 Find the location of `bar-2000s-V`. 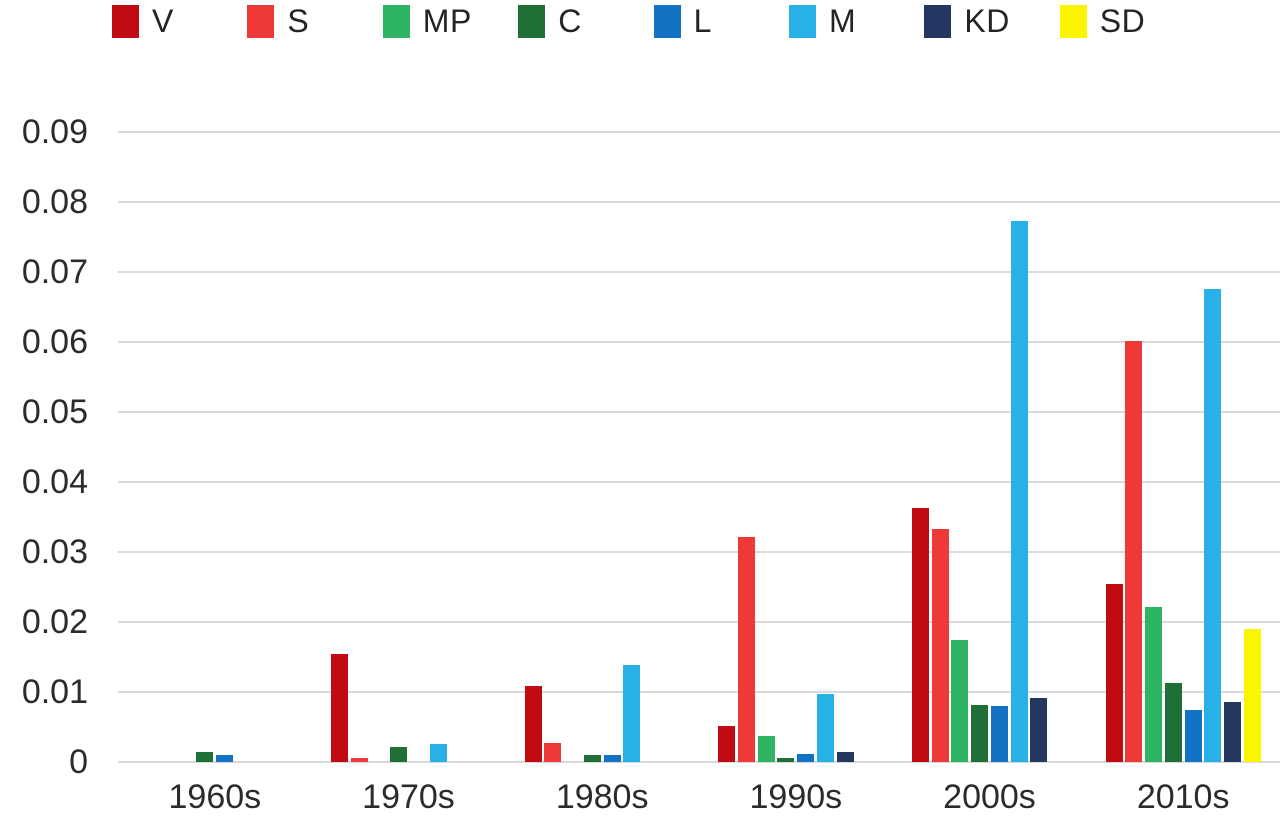

bar-2000s-V is located at coordinates (921, 634).